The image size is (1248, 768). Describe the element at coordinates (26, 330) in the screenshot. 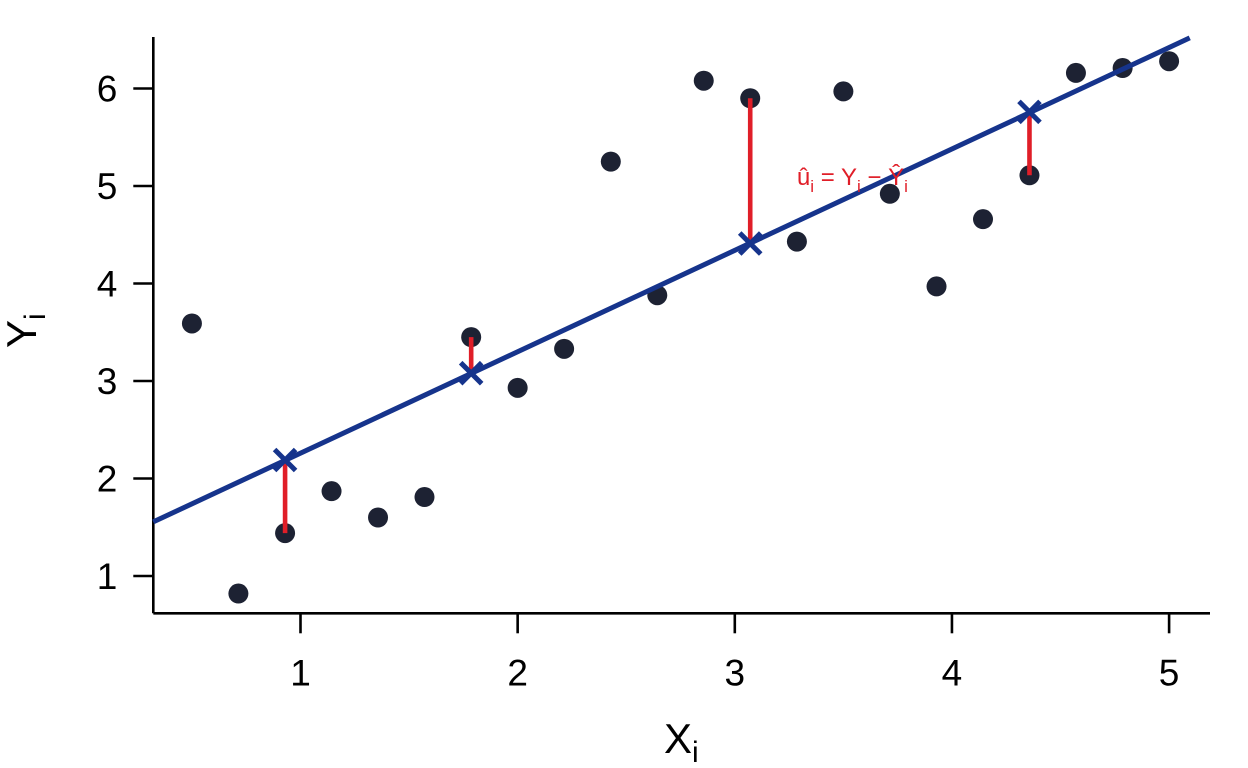

I see `y-axis-label: Yi` at that location.